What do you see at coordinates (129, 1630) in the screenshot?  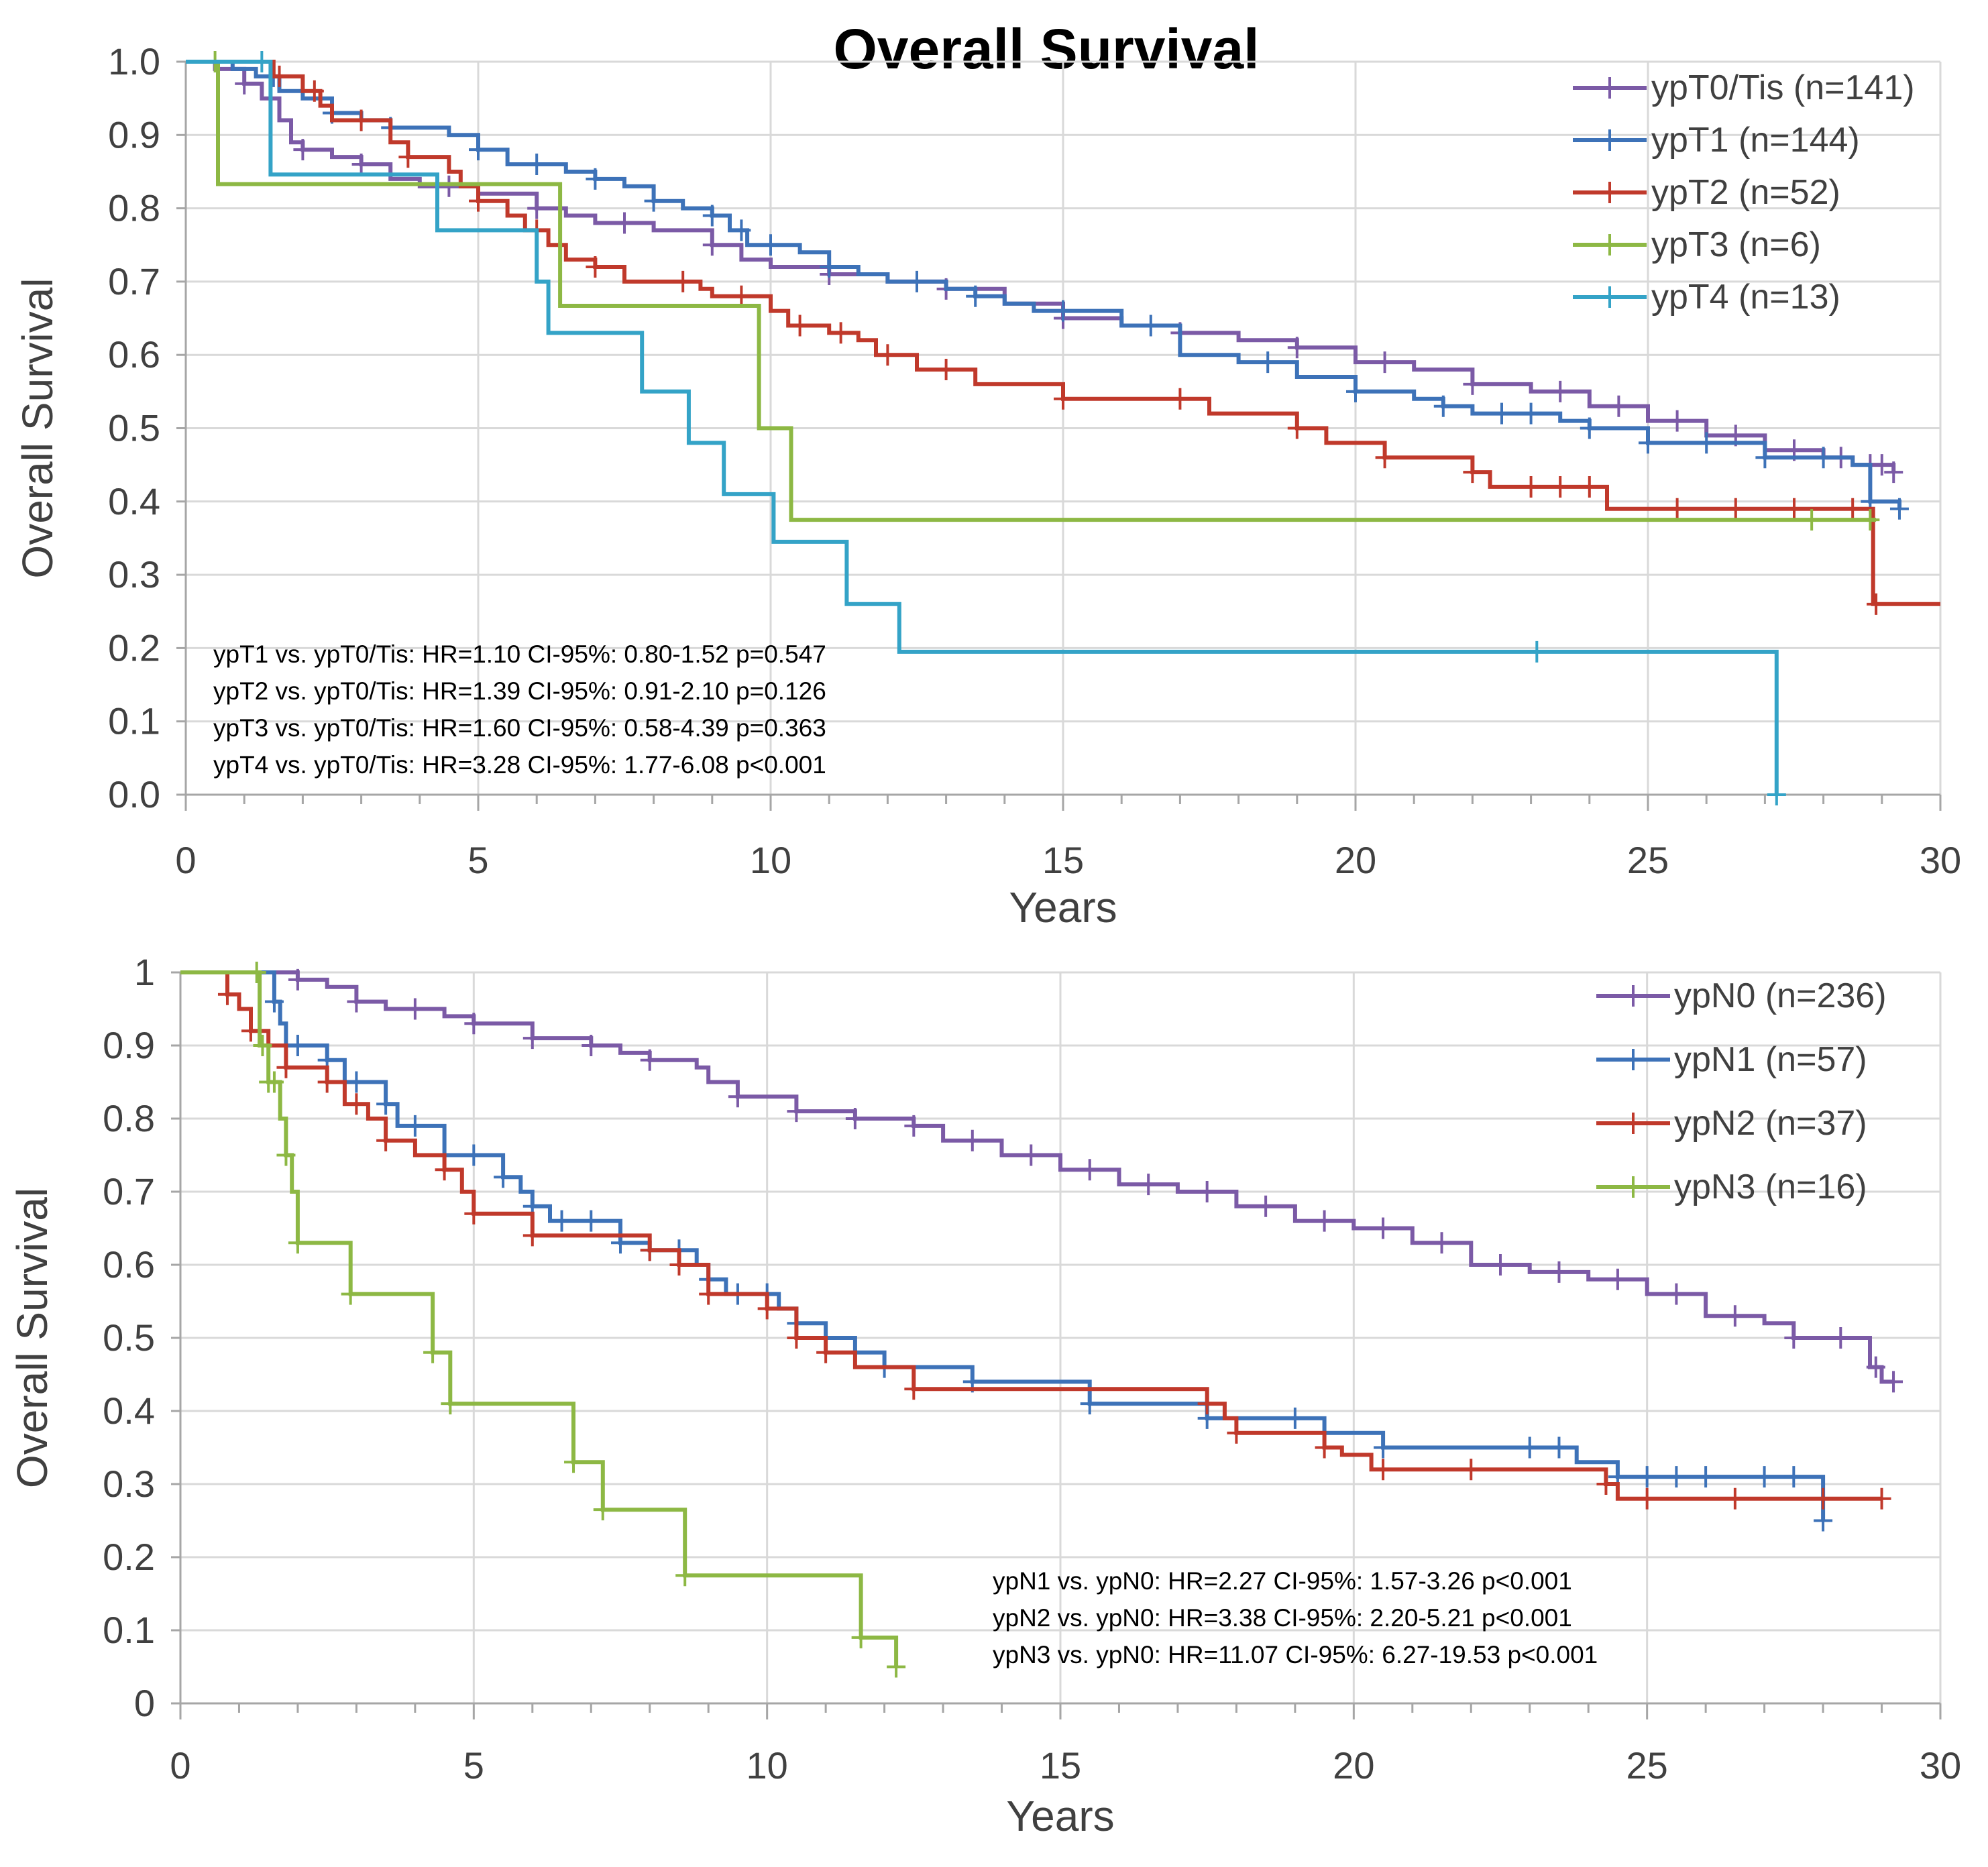 I see `y-tick-label: 0.1` at bounding box center [129, 1630].